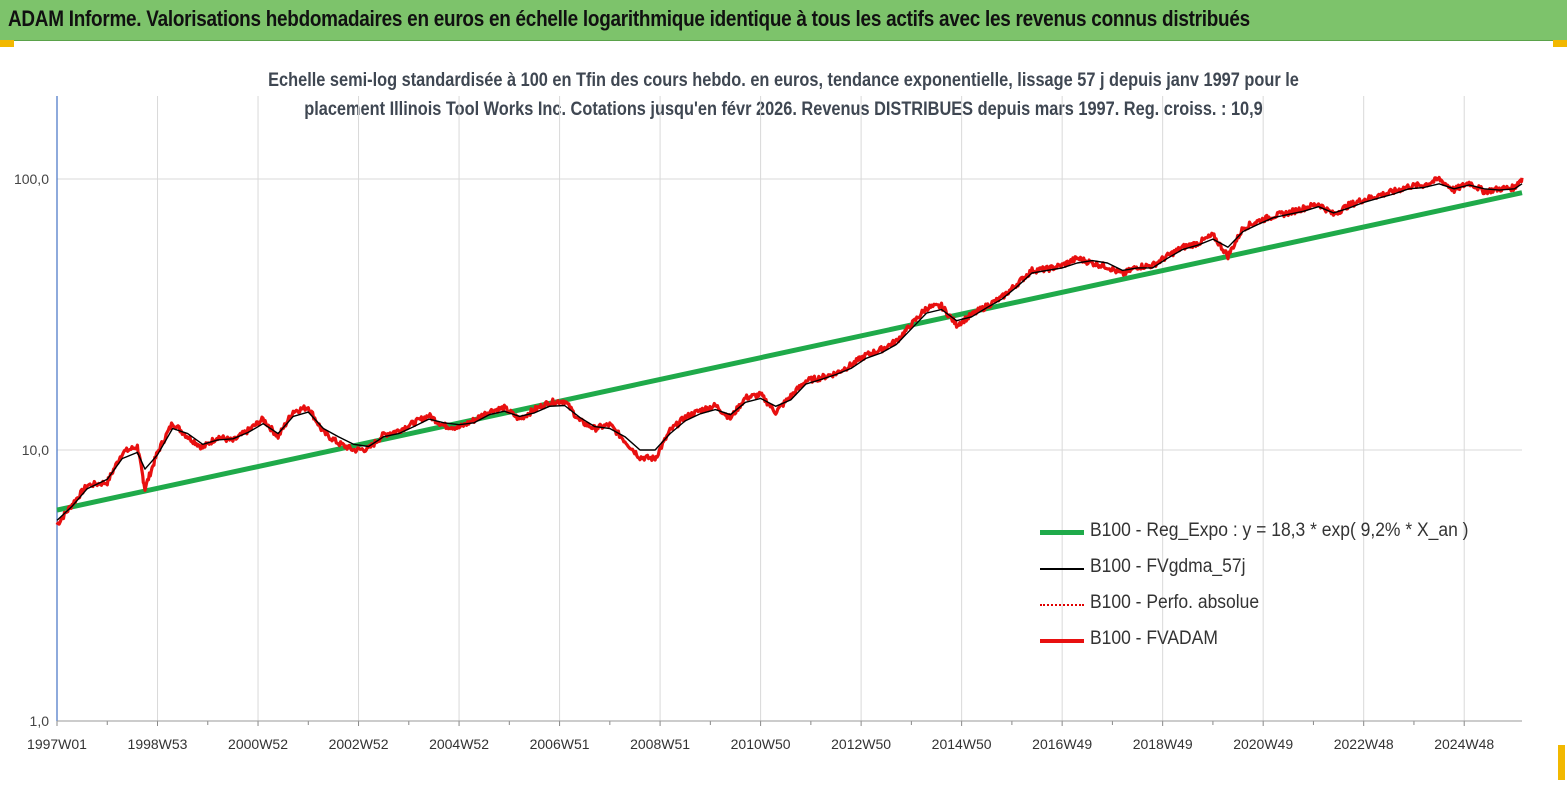  What do you see at coordinates (1154, 638) in the screenshot?
I see `legend-label-fvadam: B100 - FVADAM` at bounding box center [1154, 638].